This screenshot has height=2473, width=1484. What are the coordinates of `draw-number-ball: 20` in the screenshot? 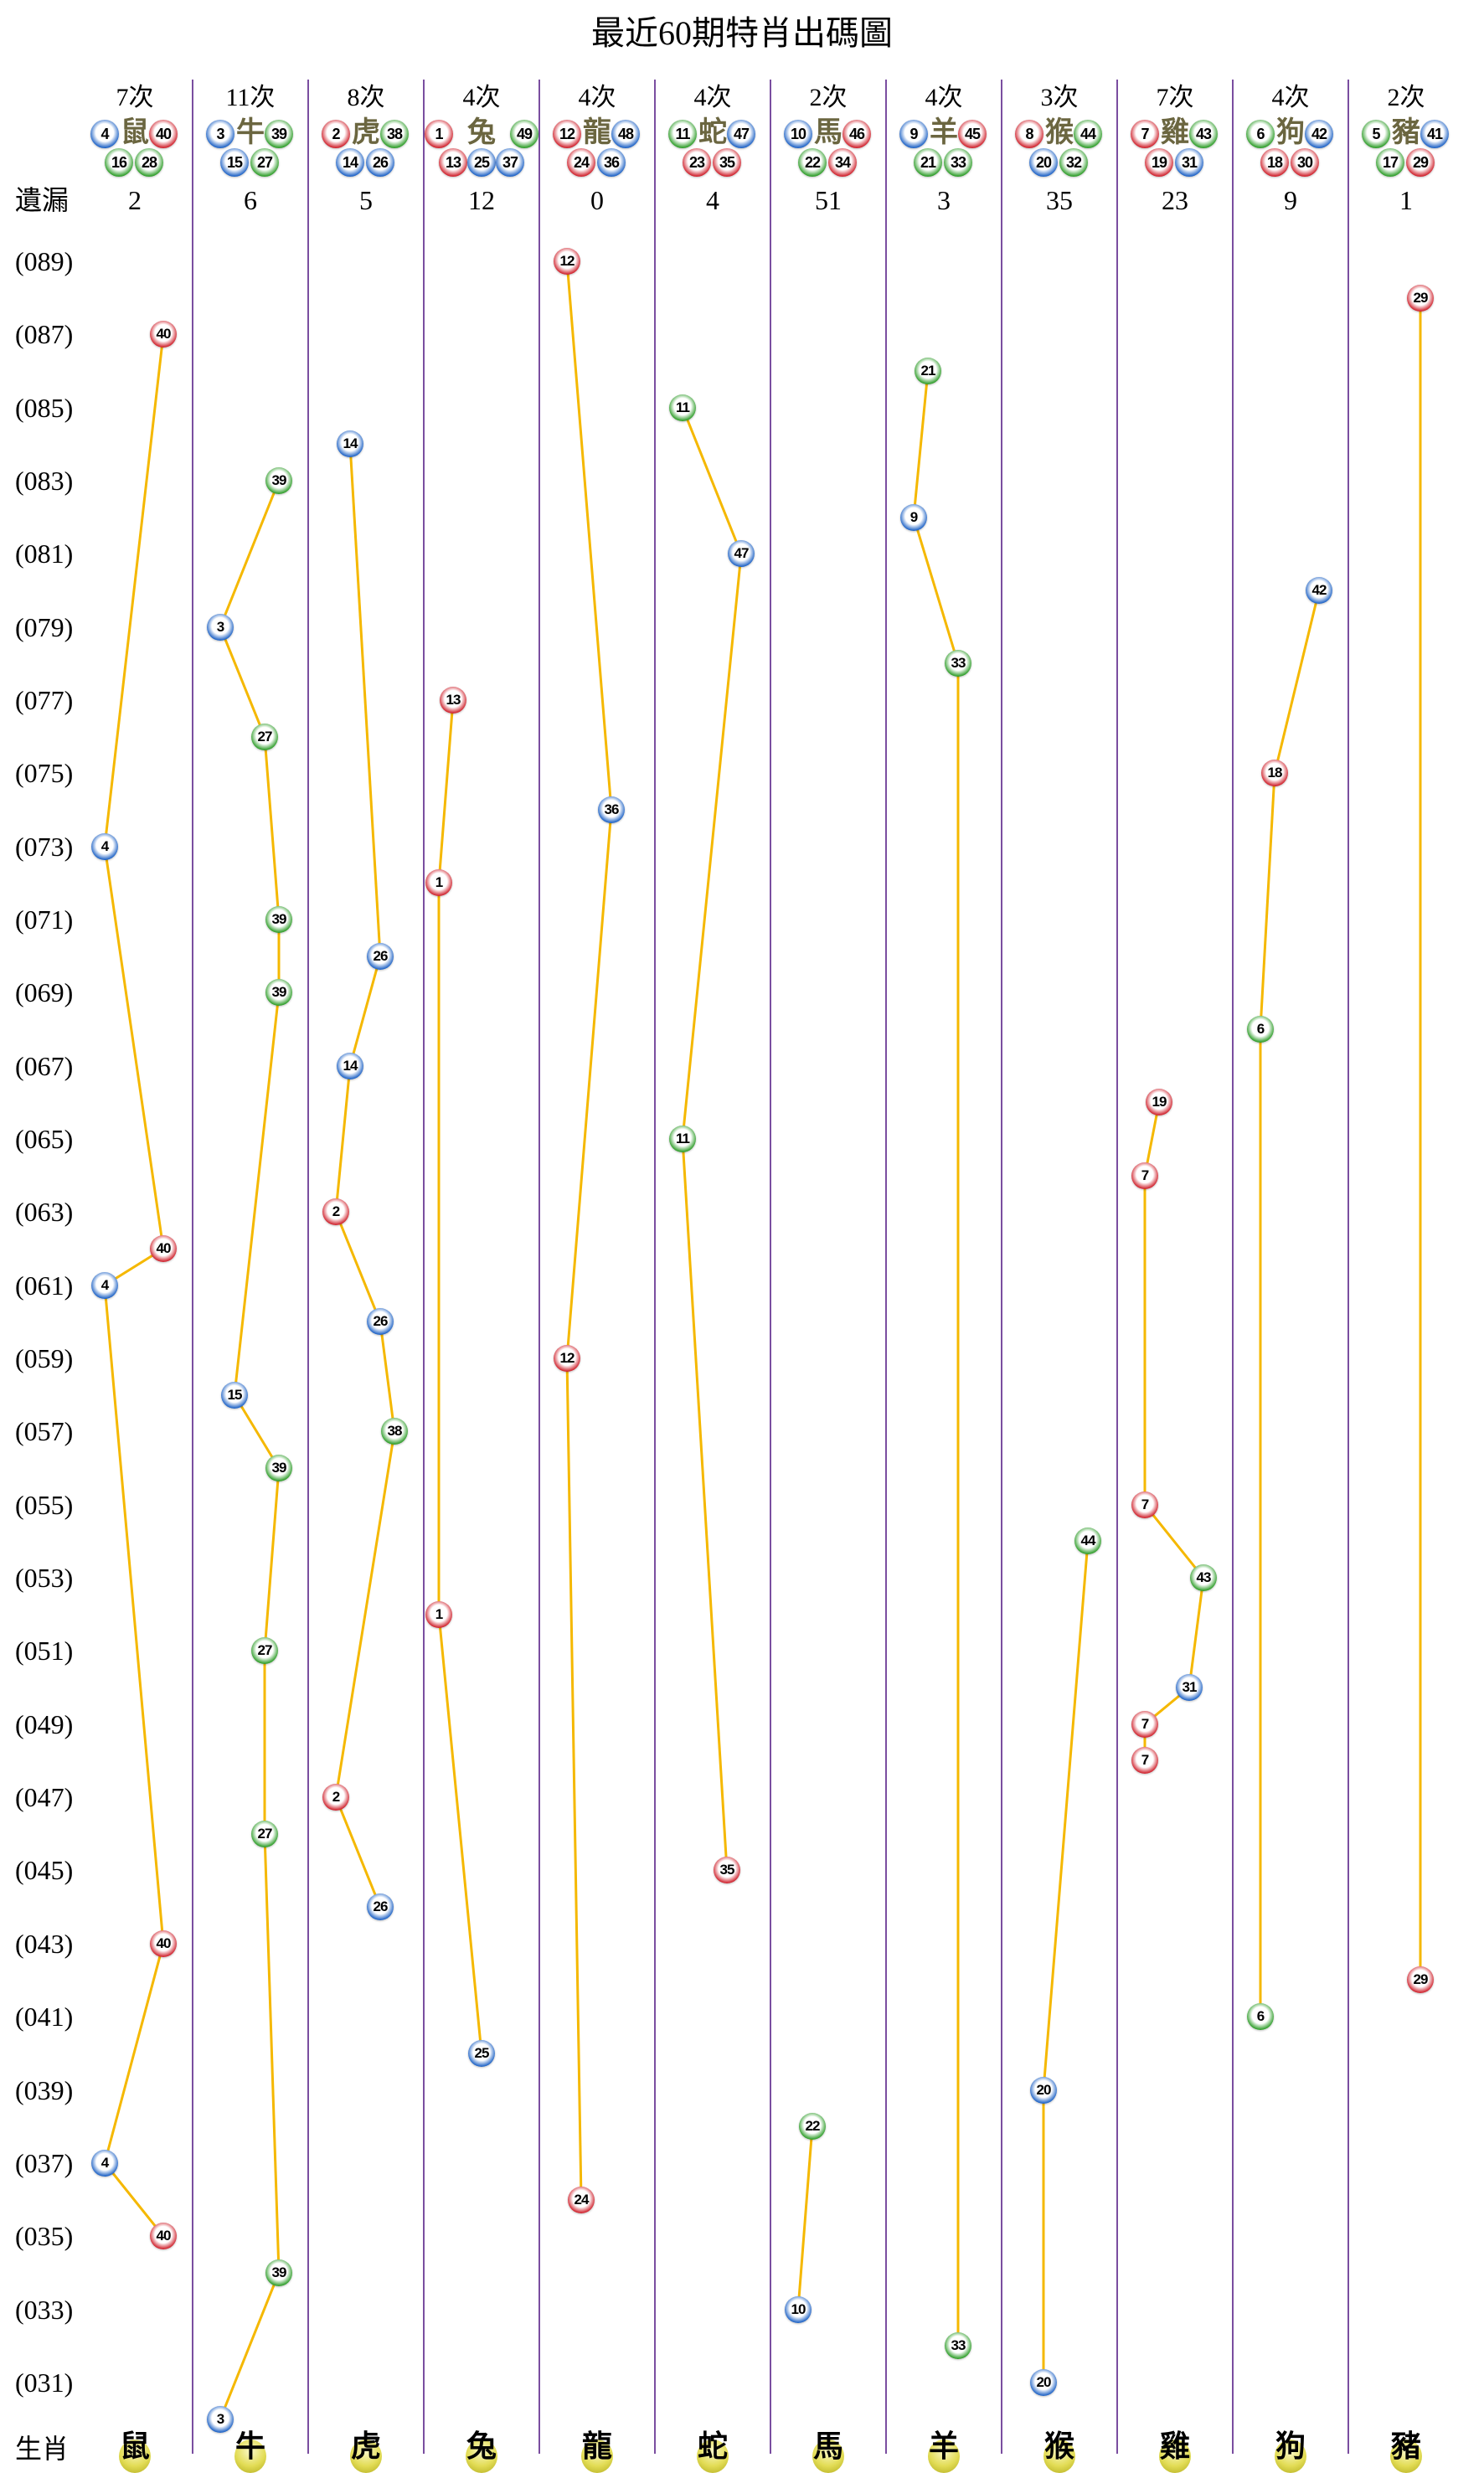 It's located at (1043, 2382).